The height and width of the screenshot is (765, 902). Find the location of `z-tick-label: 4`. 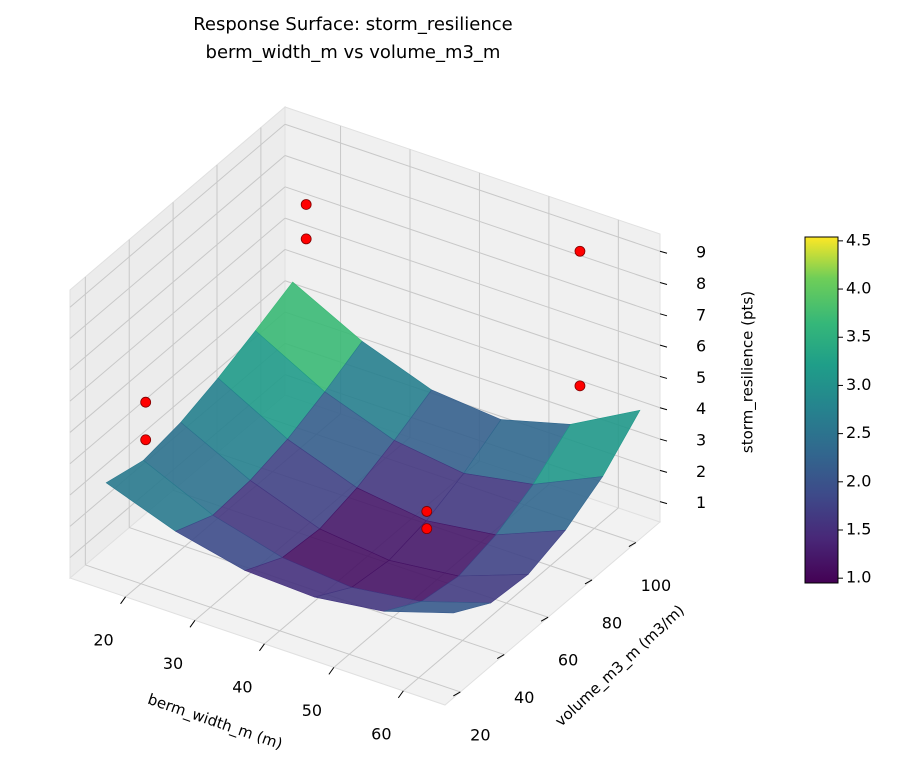

z-tick-label: 4 is located at coordinates (701, 408).